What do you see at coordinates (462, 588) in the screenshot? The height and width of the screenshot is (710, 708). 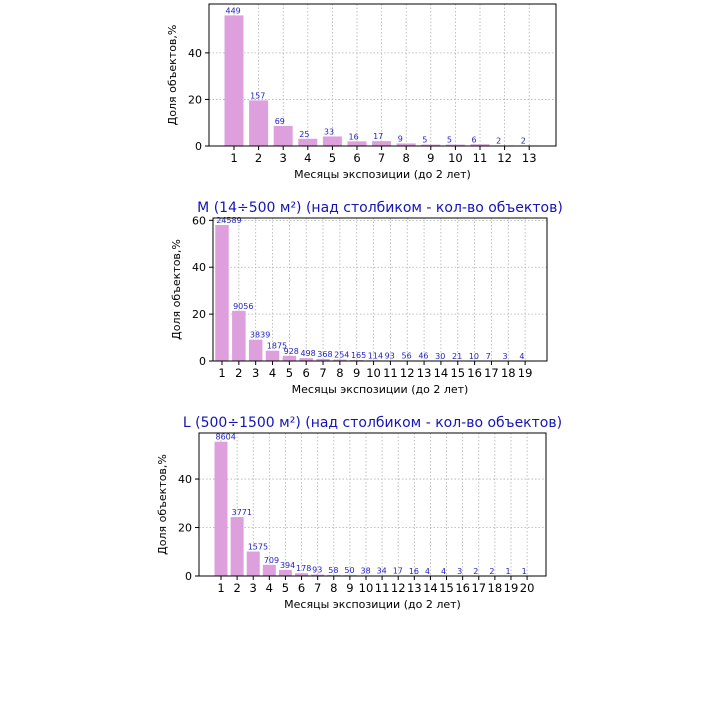 I see `x-tick-label: 16` at bounding box center [462, 588].